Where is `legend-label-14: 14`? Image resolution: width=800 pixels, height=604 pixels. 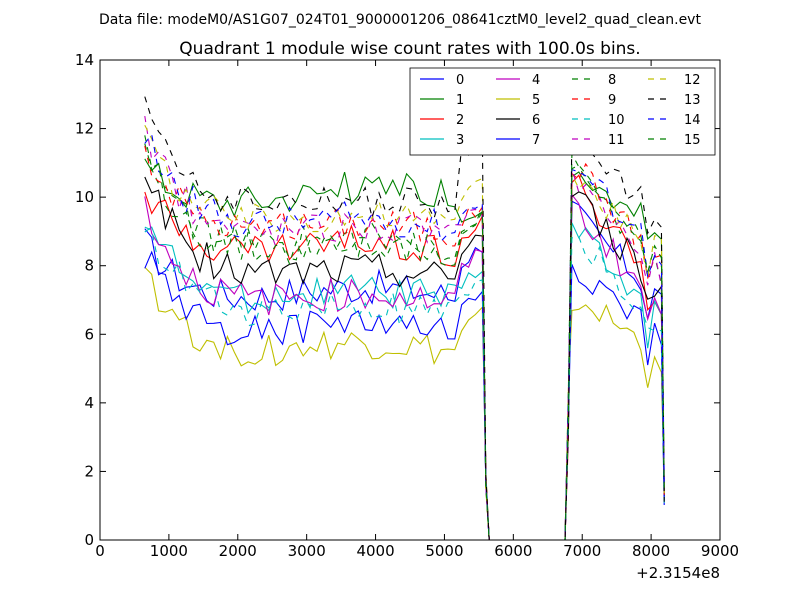 legend-label-14: 14 is located at coordinates (692, 120).